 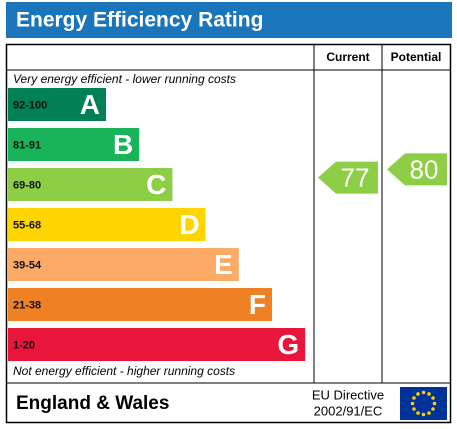 I want to click on band-letter: C, so click(x=156, y=184).